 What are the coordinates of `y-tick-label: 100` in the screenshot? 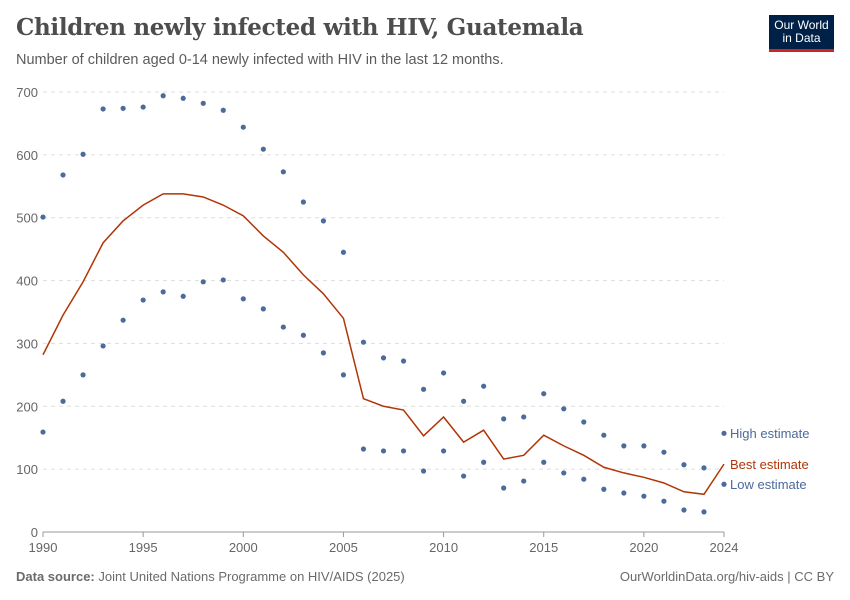 It's located at (27, 469).